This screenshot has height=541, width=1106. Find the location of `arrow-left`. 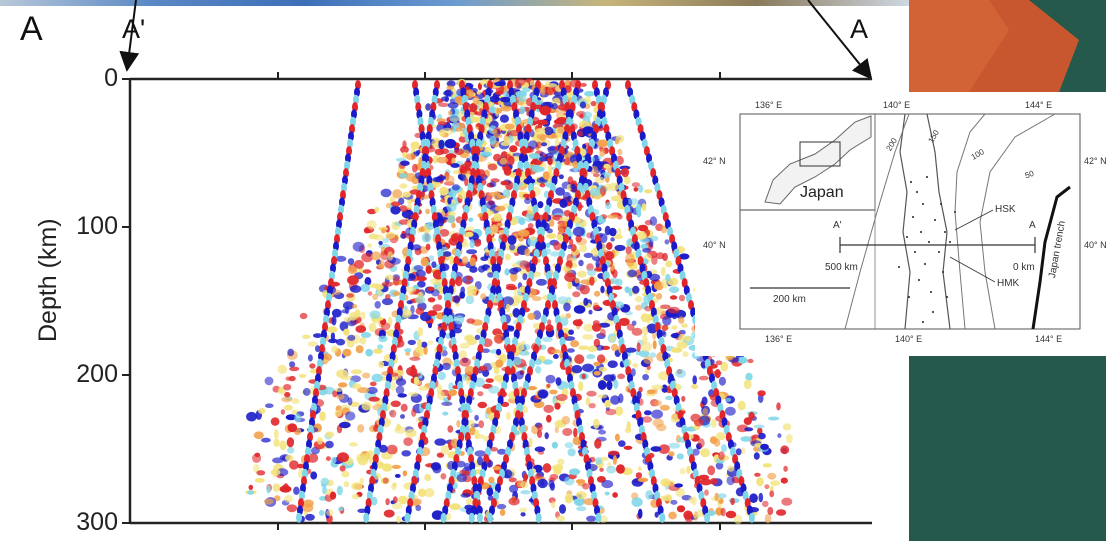

arrow-left is located at coordinates (129, 36).